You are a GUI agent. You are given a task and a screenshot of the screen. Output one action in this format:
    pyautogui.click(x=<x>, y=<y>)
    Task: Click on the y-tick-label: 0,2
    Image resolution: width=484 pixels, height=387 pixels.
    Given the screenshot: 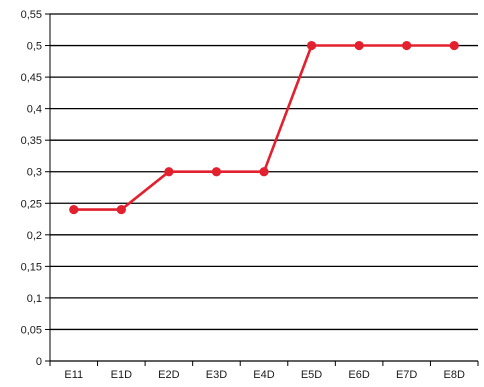 What is the action you would take?
    pyautogui.click(x=34, y=236)
    